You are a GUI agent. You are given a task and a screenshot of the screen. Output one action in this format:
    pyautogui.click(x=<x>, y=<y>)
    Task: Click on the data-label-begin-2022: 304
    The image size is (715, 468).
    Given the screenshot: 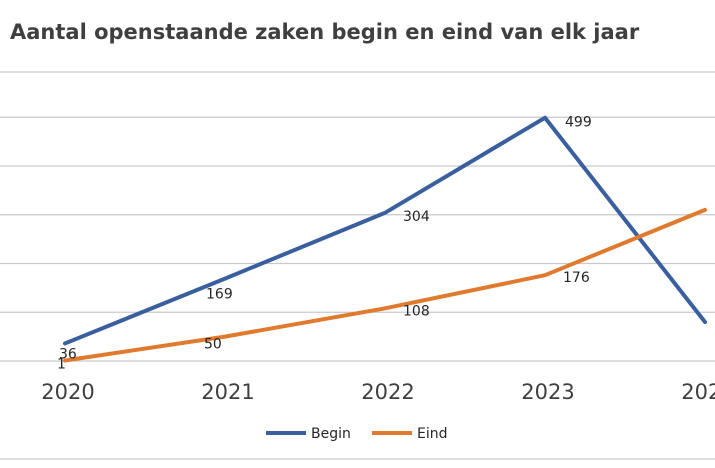 What is the action you would take?
    pyautogui.click(x=416, y=217)
    